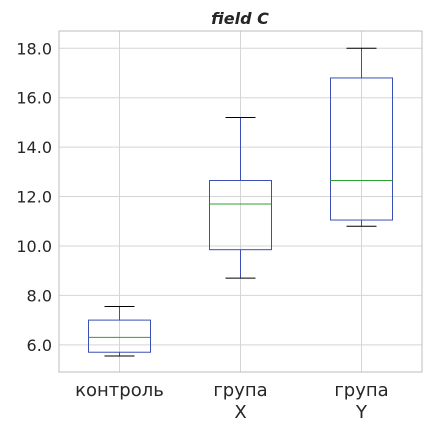 The width and height of the screenshot is (439, 436). What do you see at coordinates (240, 412) in the screenshot?
I see `x-tick-label-line: X` at bounding box center [240, 412].